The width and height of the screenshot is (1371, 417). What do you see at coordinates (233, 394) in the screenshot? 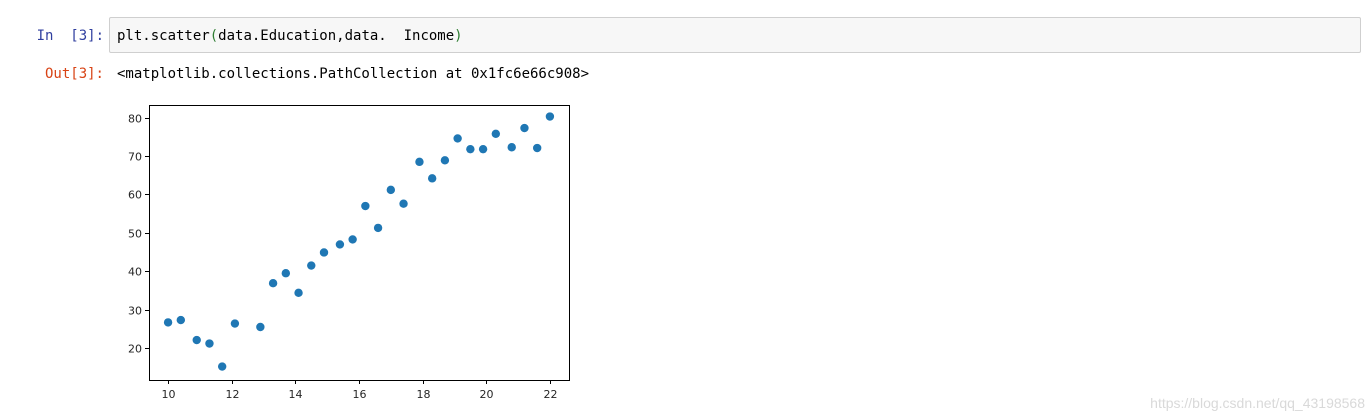
I see `x-tick-label: 12` at bounding box center [233, 394].